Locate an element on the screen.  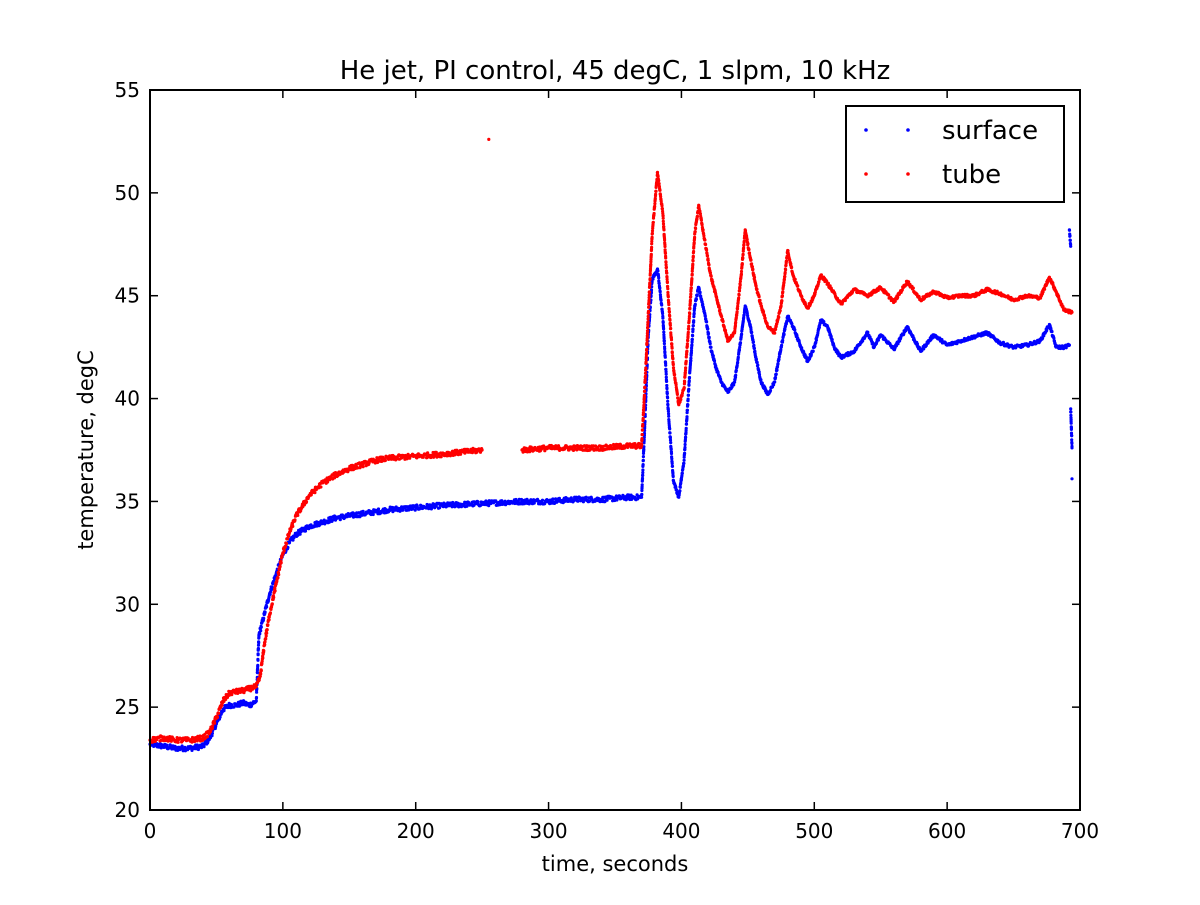
y-tick-label: 20 is located at coordinates (127, 810).